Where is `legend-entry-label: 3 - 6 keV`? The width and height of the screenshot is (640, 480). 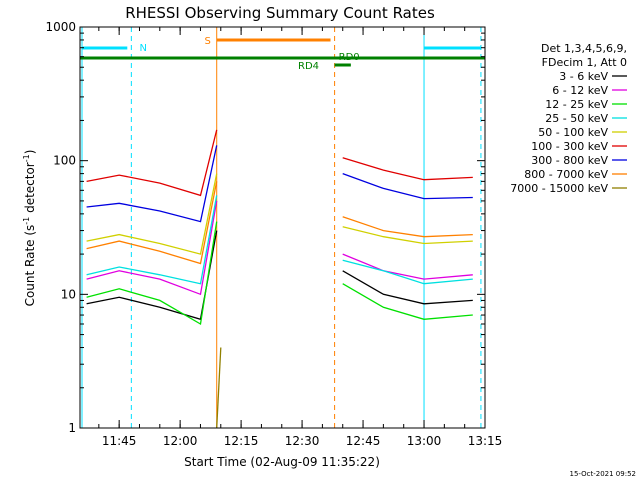 legend-entry-label: 3 - 6 keV is located at coordinates (583, 76).